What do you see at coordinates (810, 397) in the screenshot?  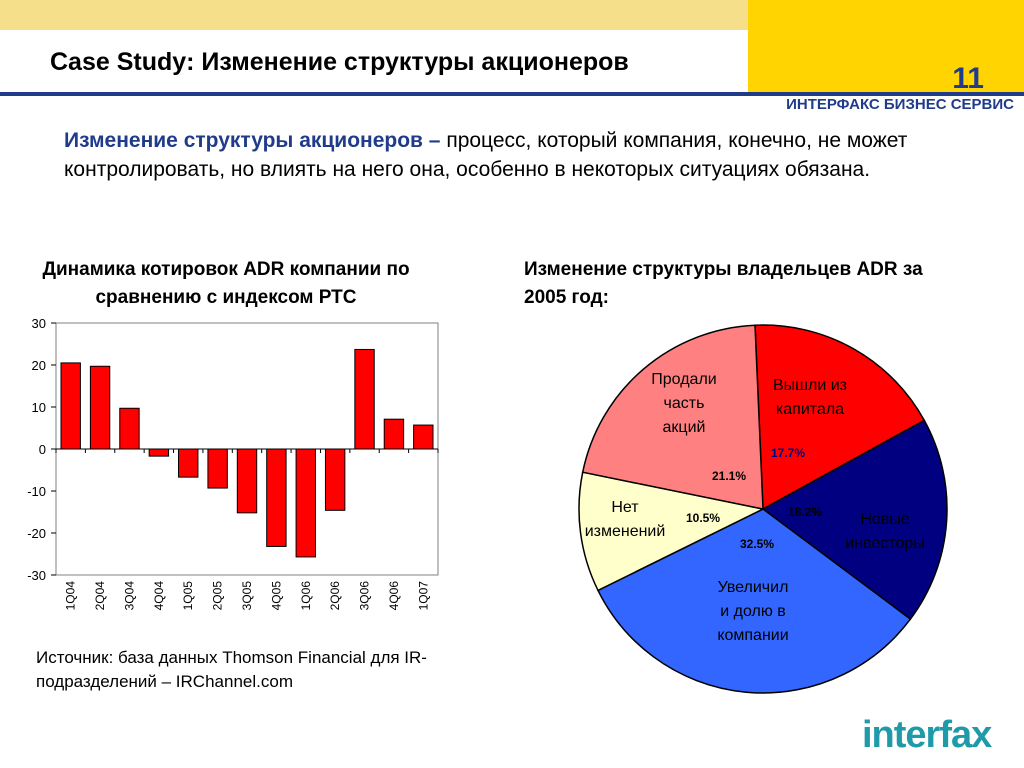 I see `pie-slice-label: Вышли из капитала` at bounding box center [810, 397].